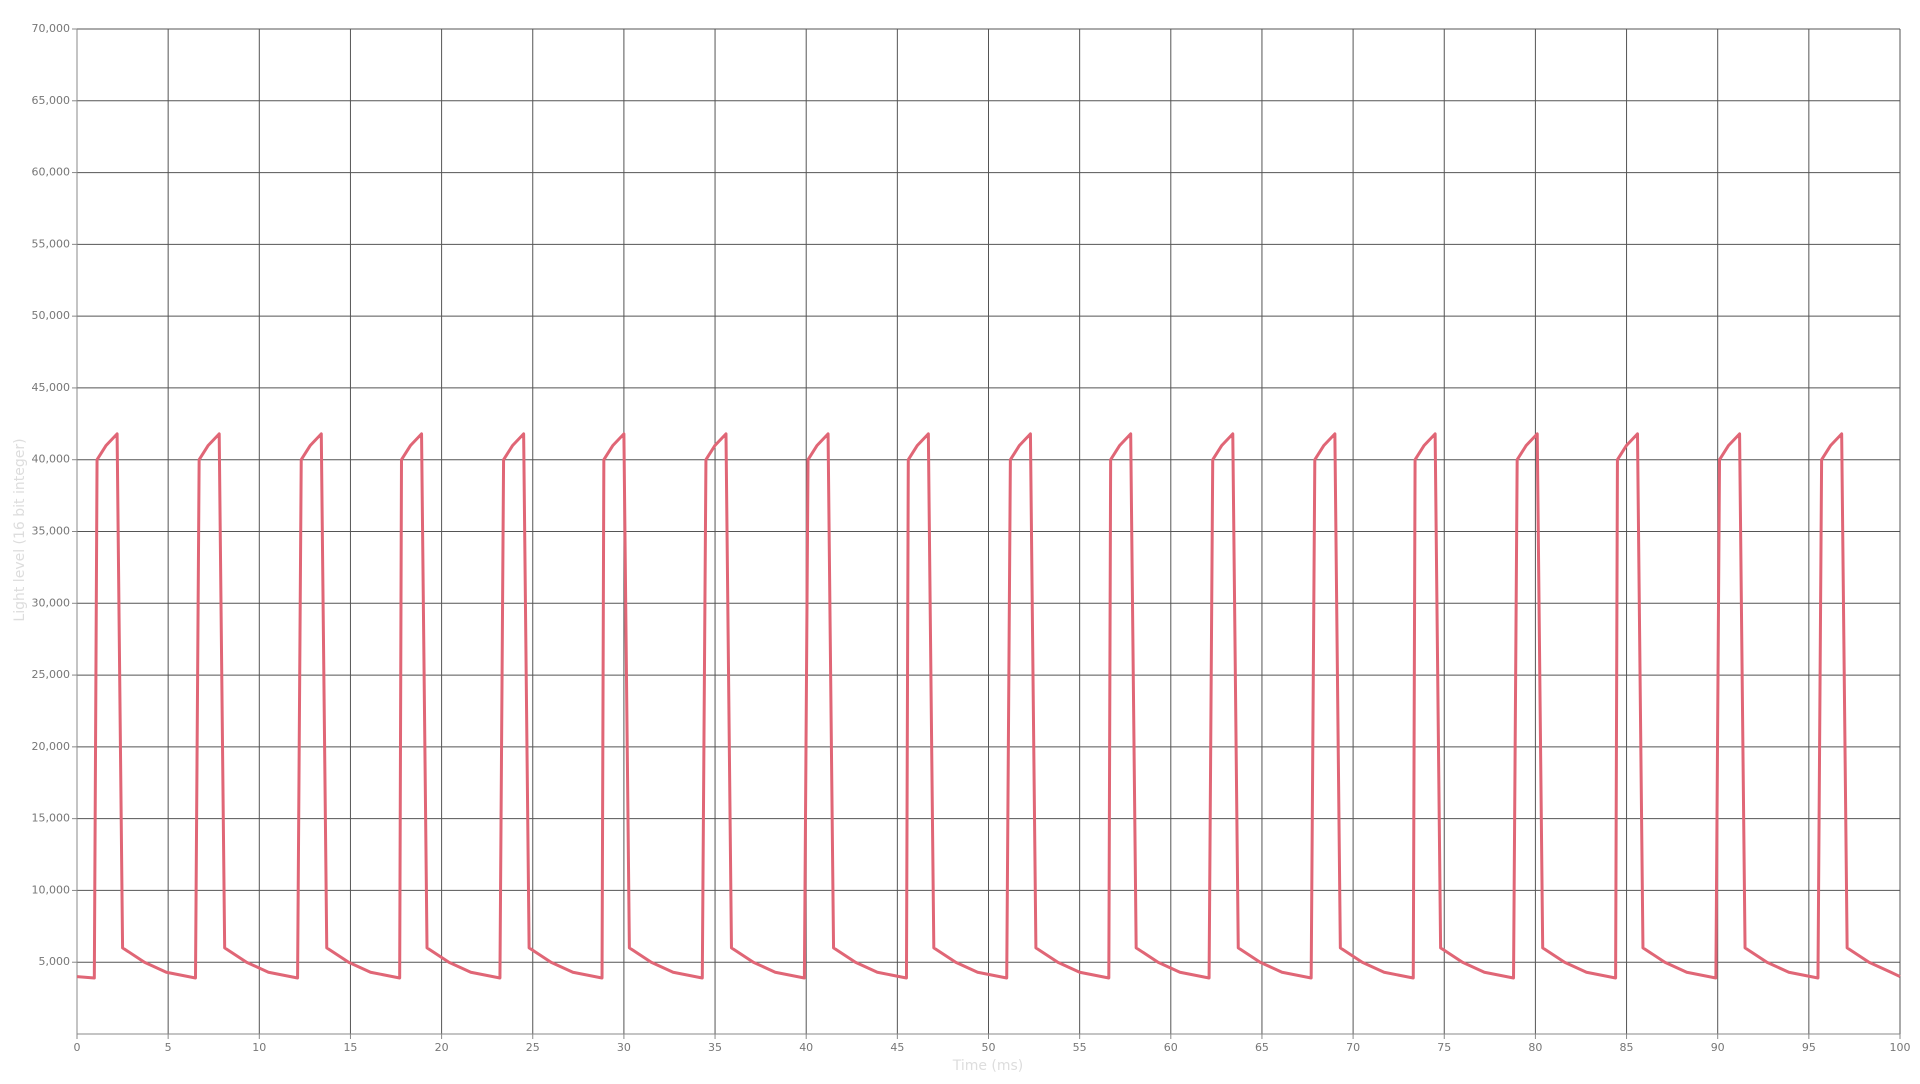 Image resolution: width=1920 pixels, height=1084 pixels. What do you see at coordinates (51, 459) in the screenshot?
I see `y-tick-label: 40,000` at bounding box center [51, 459].